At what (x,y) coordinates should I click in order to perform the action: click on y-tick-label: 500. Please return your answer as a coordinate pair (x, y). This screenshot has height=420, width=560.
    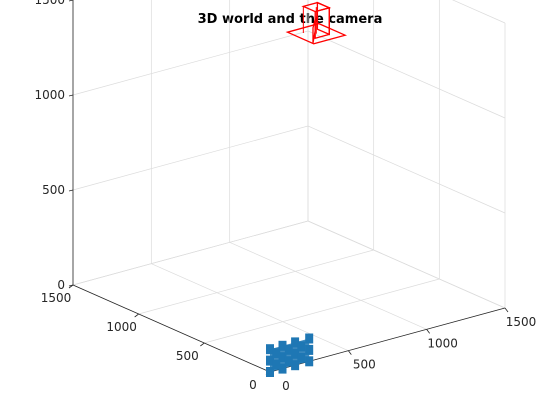
    Looking at the image, I should click on (187, 356).